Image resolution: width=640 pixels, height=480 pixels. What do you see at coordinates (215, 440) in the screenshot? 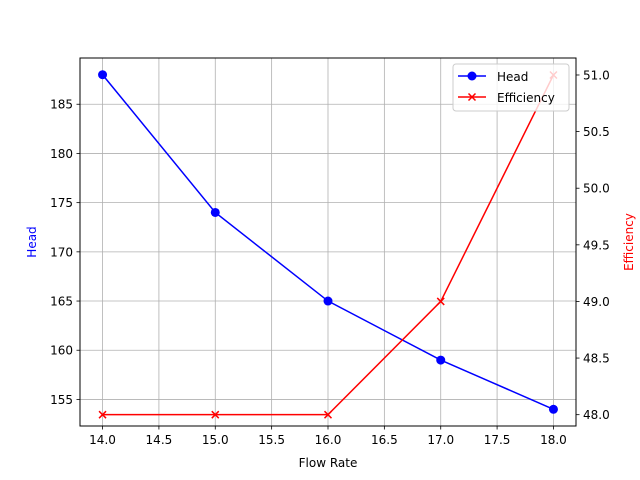
I see `x-tick-label: 15.0` at bounding box center [215, 440].